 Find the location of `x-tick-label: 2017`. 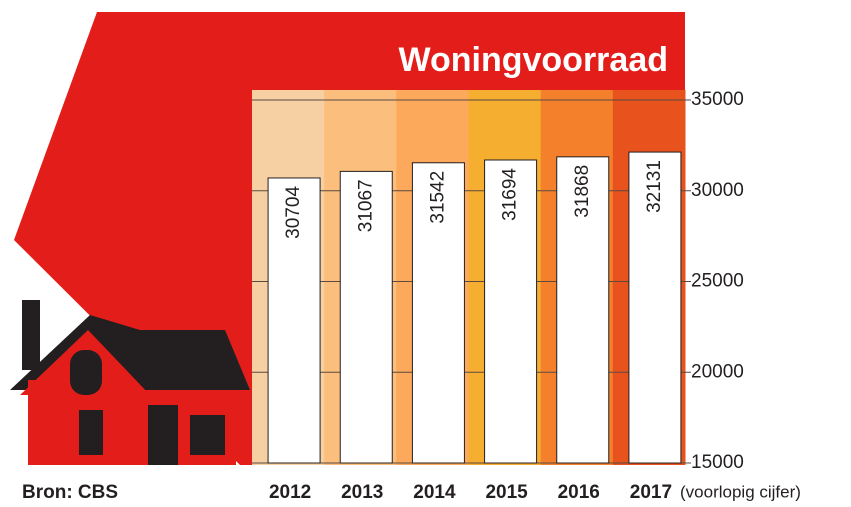

x-tick-label: 2017 is located at coordinates (651, 492).